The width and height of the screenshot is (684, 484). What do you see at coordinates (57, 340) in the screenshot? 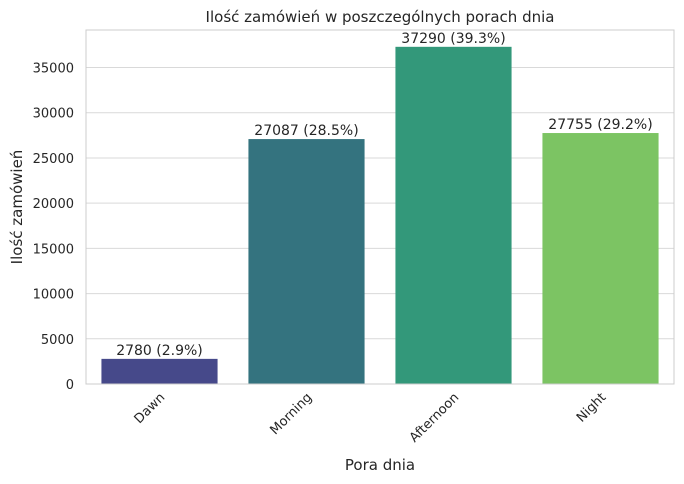
I see `y-tick-label: 5000` at bounding box center [57, 340].